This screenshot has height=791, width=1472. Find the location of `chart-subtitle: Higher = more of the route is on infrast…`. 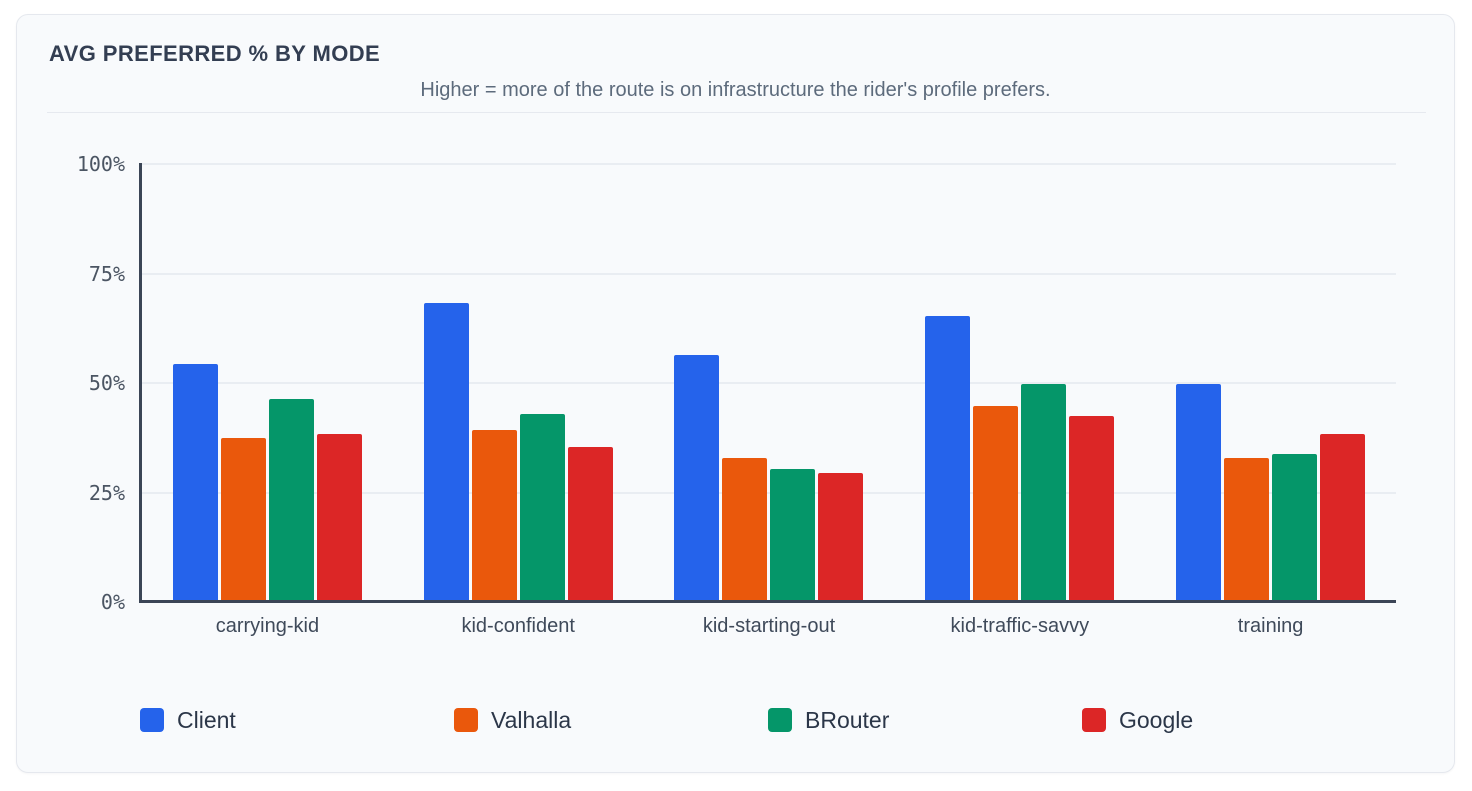

chart-subtitle: Higher = more of the route is on infrast… is located at coordinates (735, 90).